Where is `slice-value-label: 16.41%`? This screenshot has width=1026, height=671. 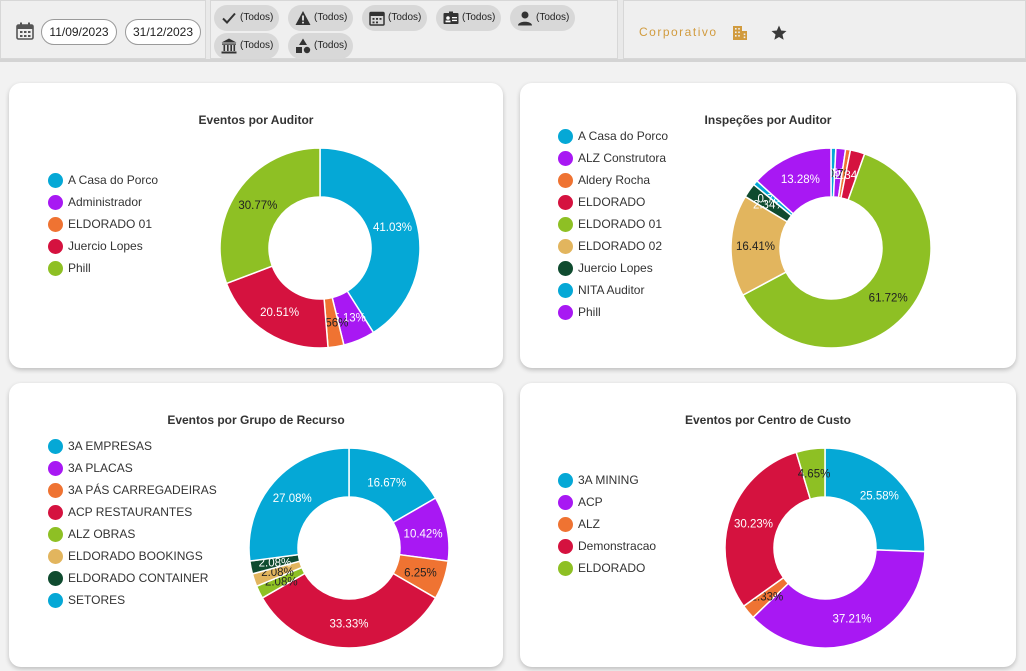
slice-value-label: 16.41% is located at coordinates (755, 247).